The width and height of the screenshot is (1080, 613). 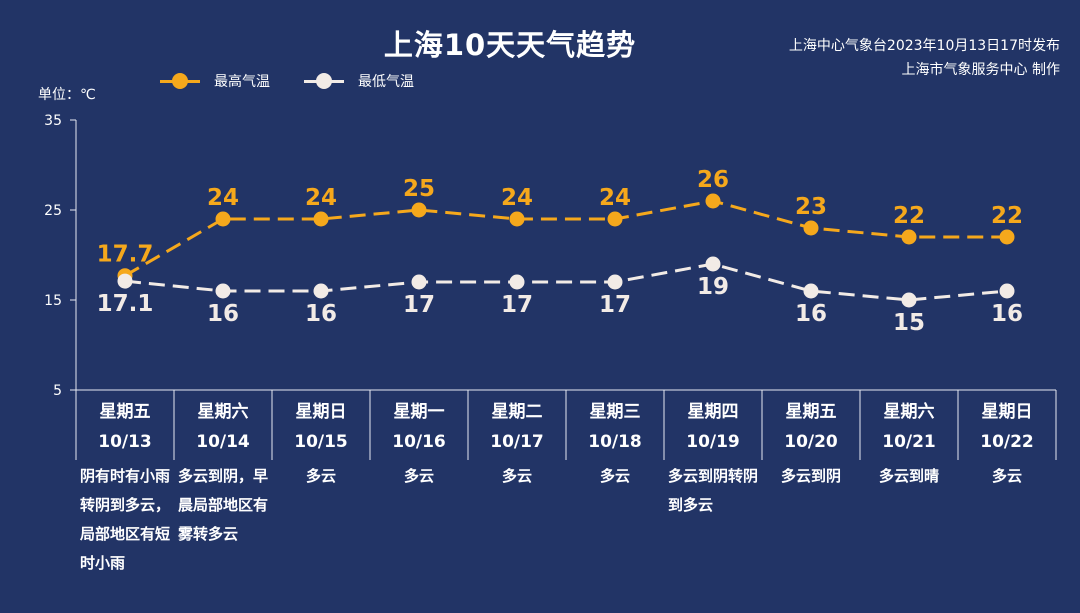 What do you see at coordinates (67, 95) in the screenshot?
I see `unit-label: 单位：℃` at bounding box center [67, 95].